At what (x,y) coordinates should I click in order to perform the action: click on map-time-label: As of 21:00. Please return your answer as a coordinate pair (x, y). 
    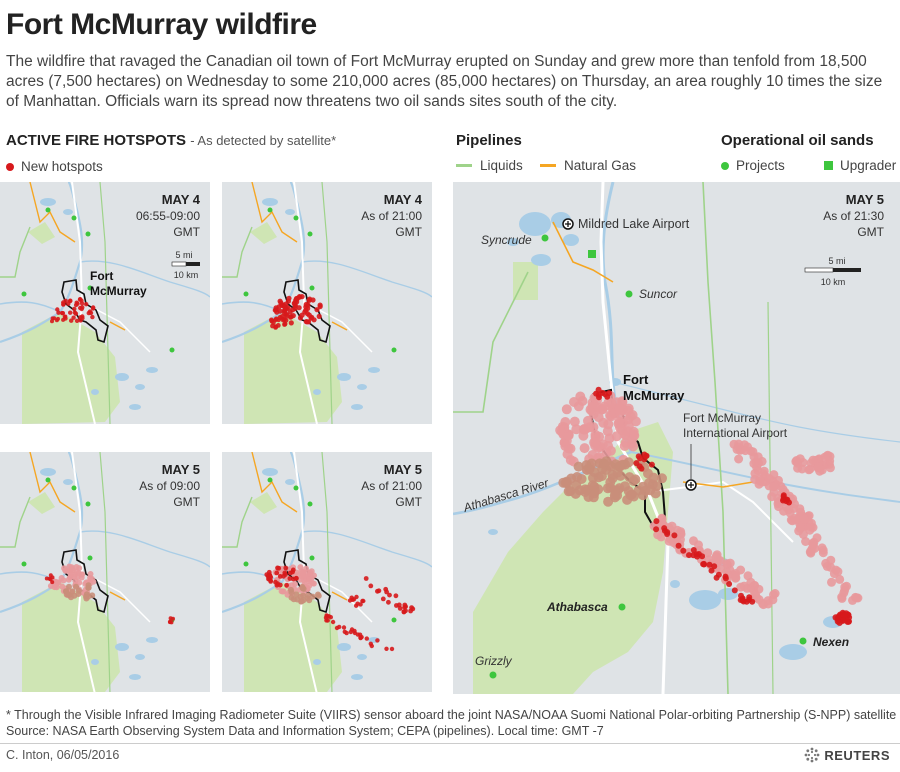
    Looking at the image, I should click on (391, 486).